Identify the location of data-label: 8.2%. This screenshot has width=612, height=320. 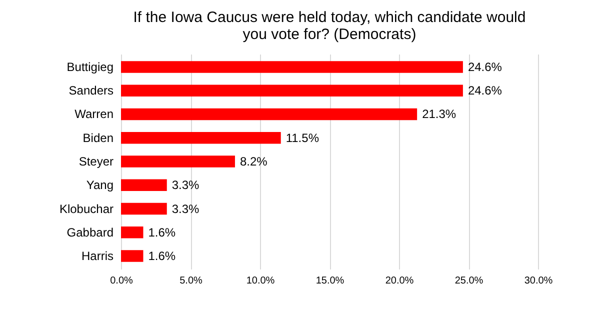
(254, 161).